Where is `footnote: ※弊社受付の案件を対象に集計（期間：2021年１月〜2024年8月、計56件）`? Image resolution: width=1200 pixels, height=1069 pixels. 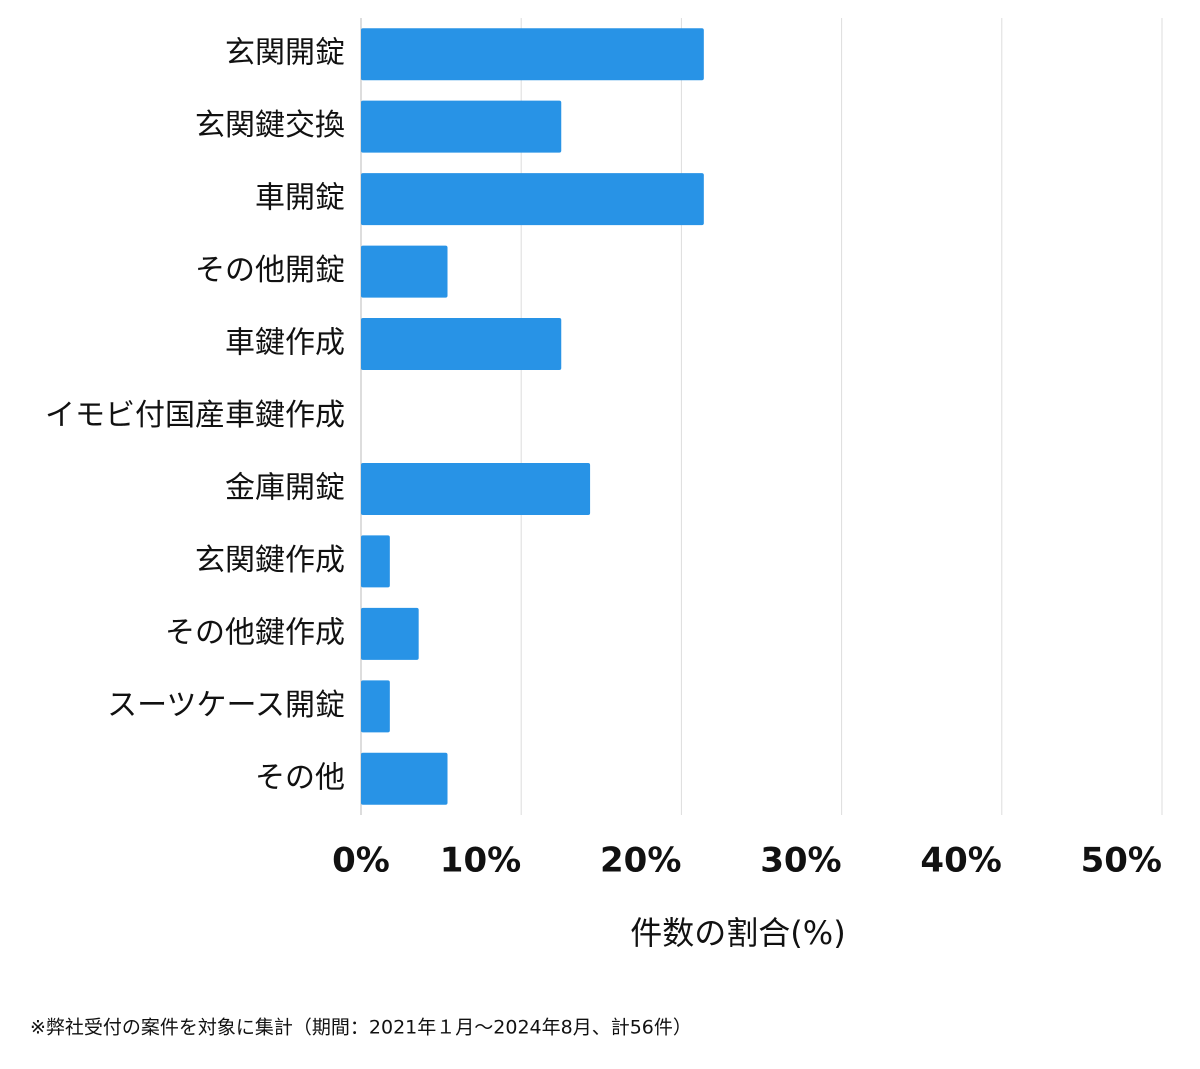 footnote: ※弊社受付の案件を対象に集計（期間：2021年１月〜2024年8月、計56件） is located at coordinates (361, 1028).